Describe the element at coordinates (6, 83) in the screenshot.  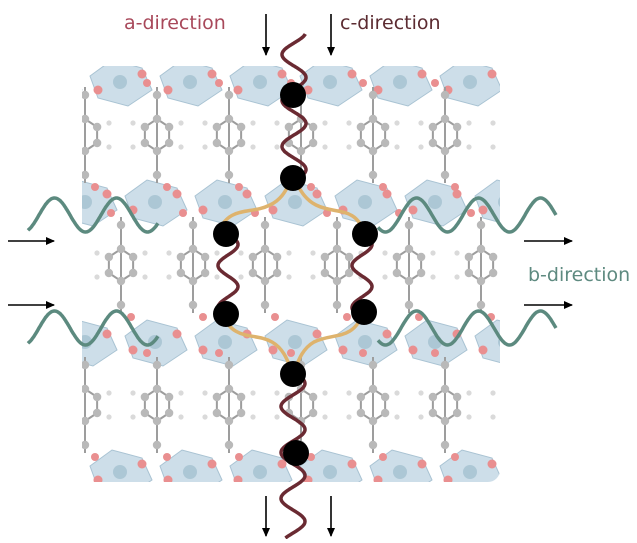
I see `polyhedron` at that location.